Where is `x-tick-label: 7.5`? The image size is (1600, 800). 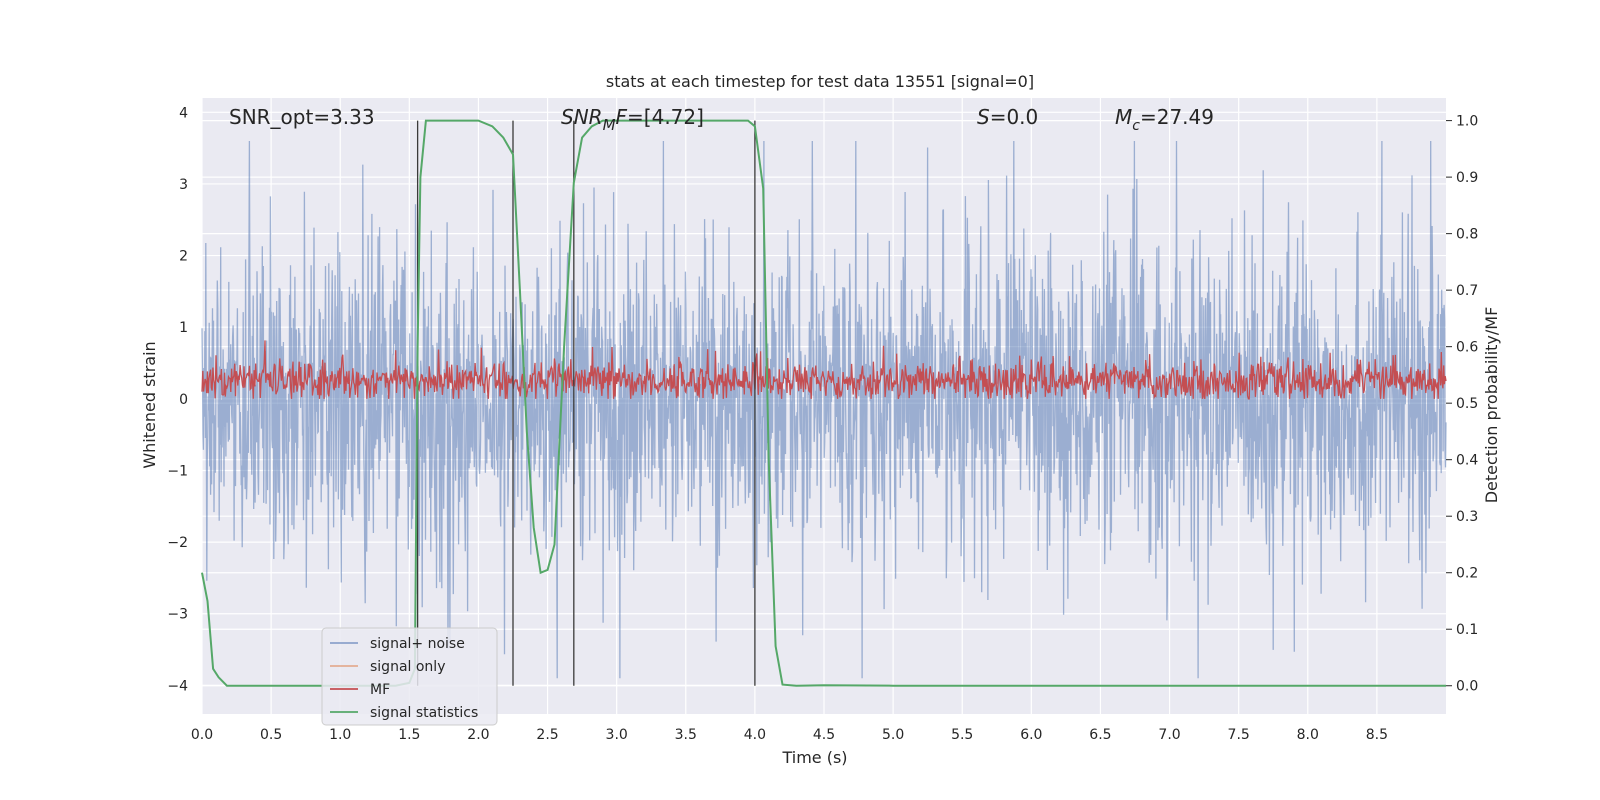
x-tick-label: 7.5 is located at coordinates (1239, 735).